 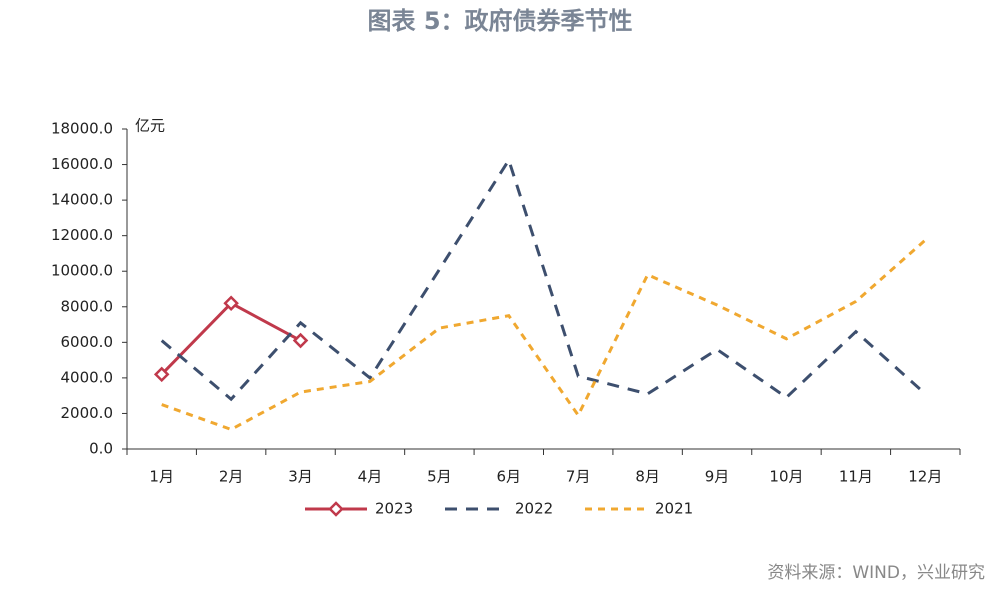 I want to click on y-tick-label: 4000.0, so click(x=87, y=377).